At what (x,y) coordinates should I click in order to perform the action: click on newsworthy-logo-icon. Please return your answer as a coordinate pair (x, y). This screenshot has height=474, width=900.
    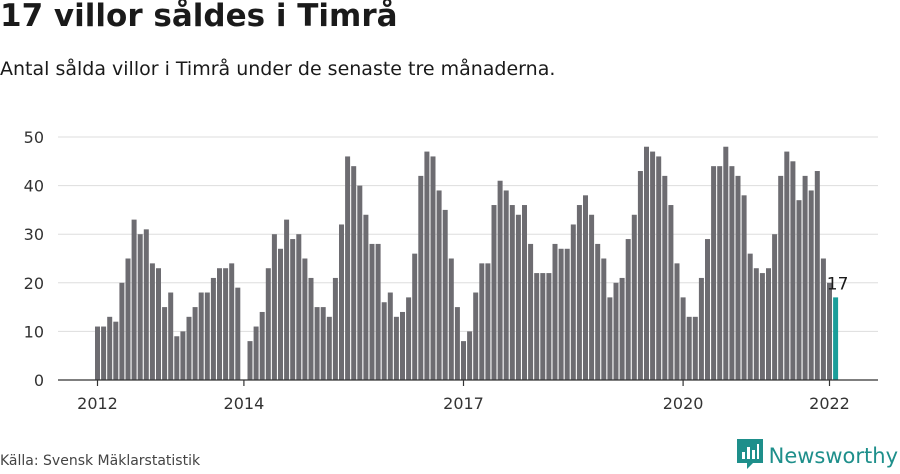
    Looking at the image, I should click on (749, 456).